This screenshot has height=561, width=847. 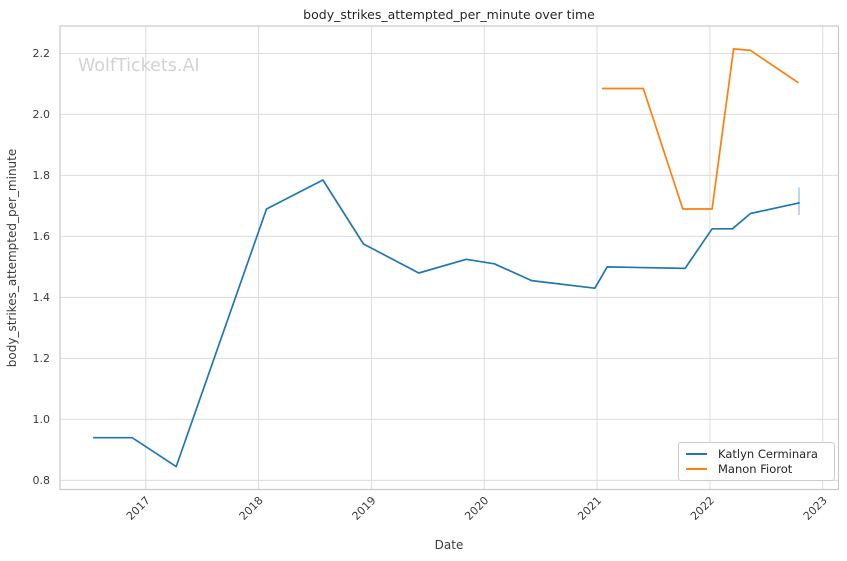 I want to click on y-tick-label: 1.8, so click(x=42, y=175).